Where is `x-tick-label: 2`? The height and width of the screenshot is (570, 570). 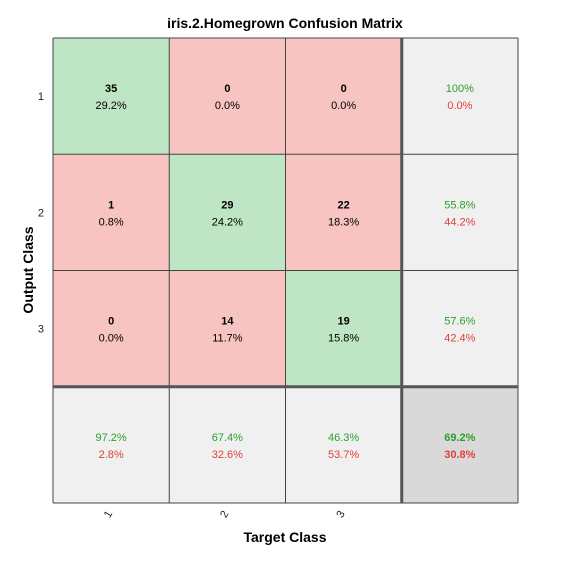
x-tick-label: 2 is located at coordinates (224, 514).